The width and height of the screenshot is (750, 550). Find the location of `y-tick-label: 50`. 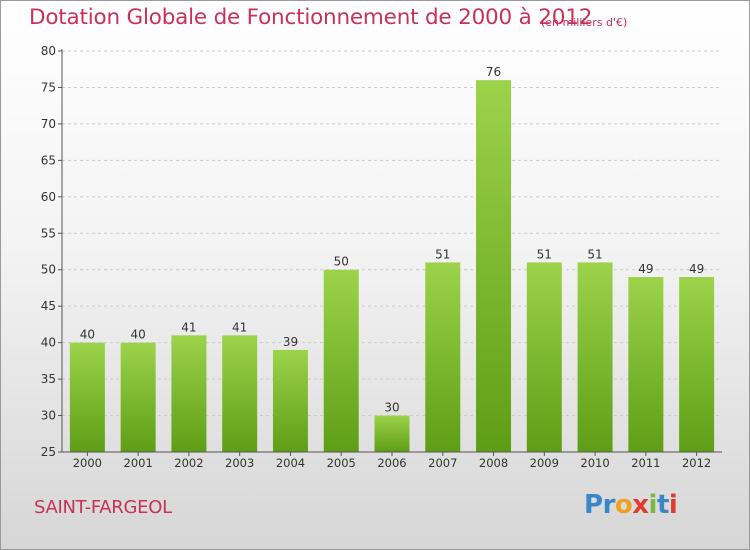

y-tick-label: 50 is located at coordinates (48, 270).